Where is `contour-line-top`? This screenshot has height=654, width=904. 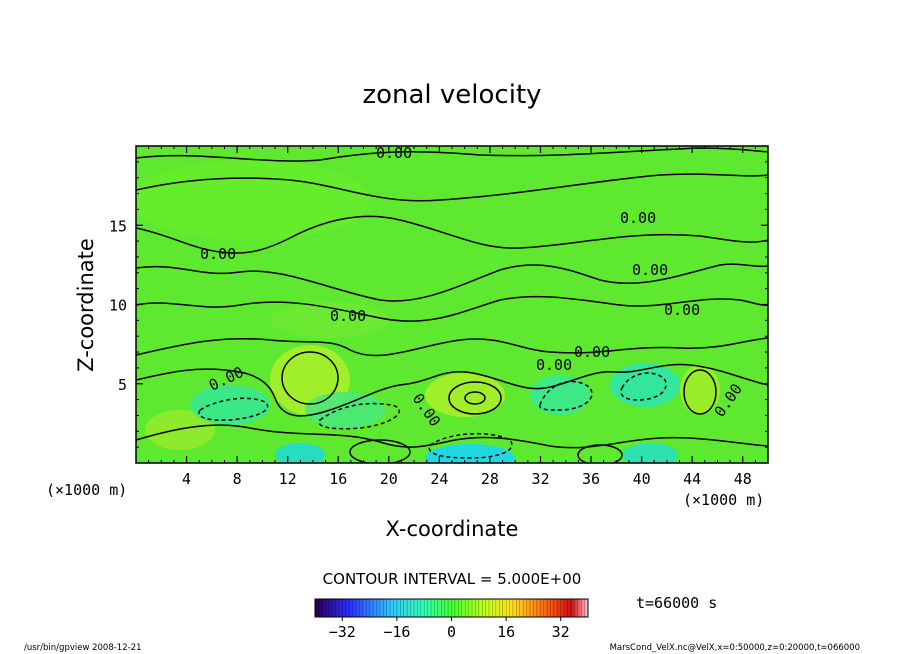 contour-line-top is located at coordinates (452, 154).